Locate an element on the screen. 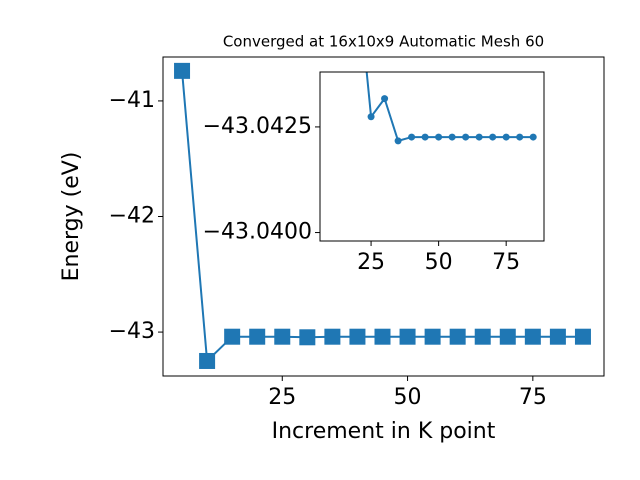 The image size is (640, 480). y-tick-label: −43.0400 is located at coordinates (257, 232).